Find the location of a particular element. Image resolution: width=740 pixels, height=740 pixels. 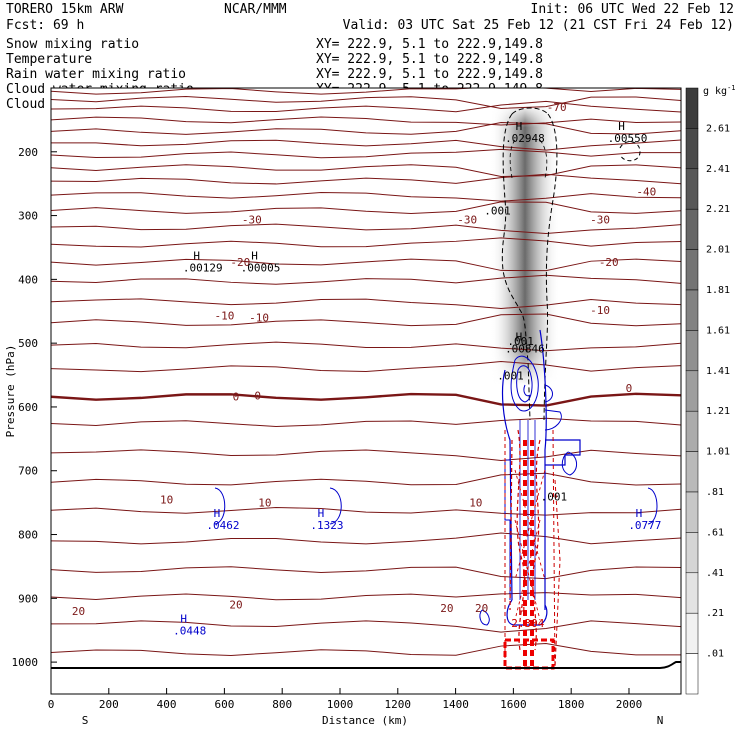

maximum-value: 2.304 is located at coordinates (527, 623).